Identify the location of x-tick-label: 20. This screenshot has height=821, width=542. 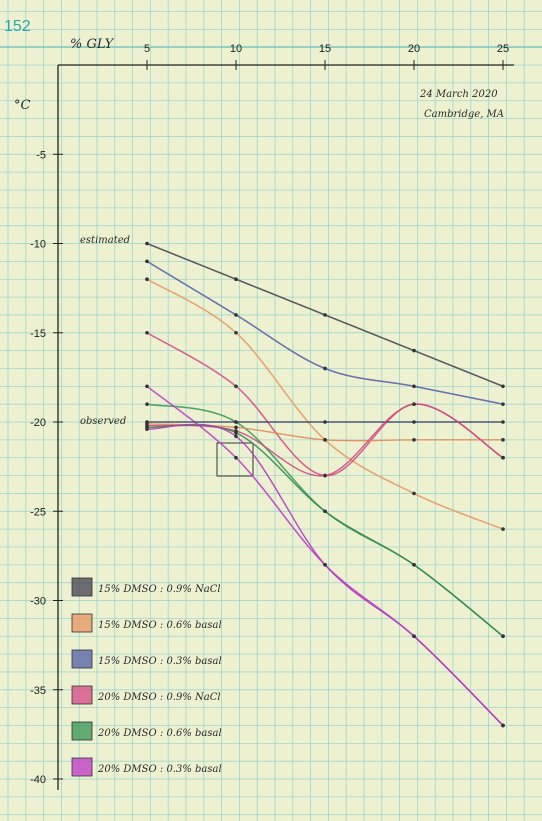
(414, 49).